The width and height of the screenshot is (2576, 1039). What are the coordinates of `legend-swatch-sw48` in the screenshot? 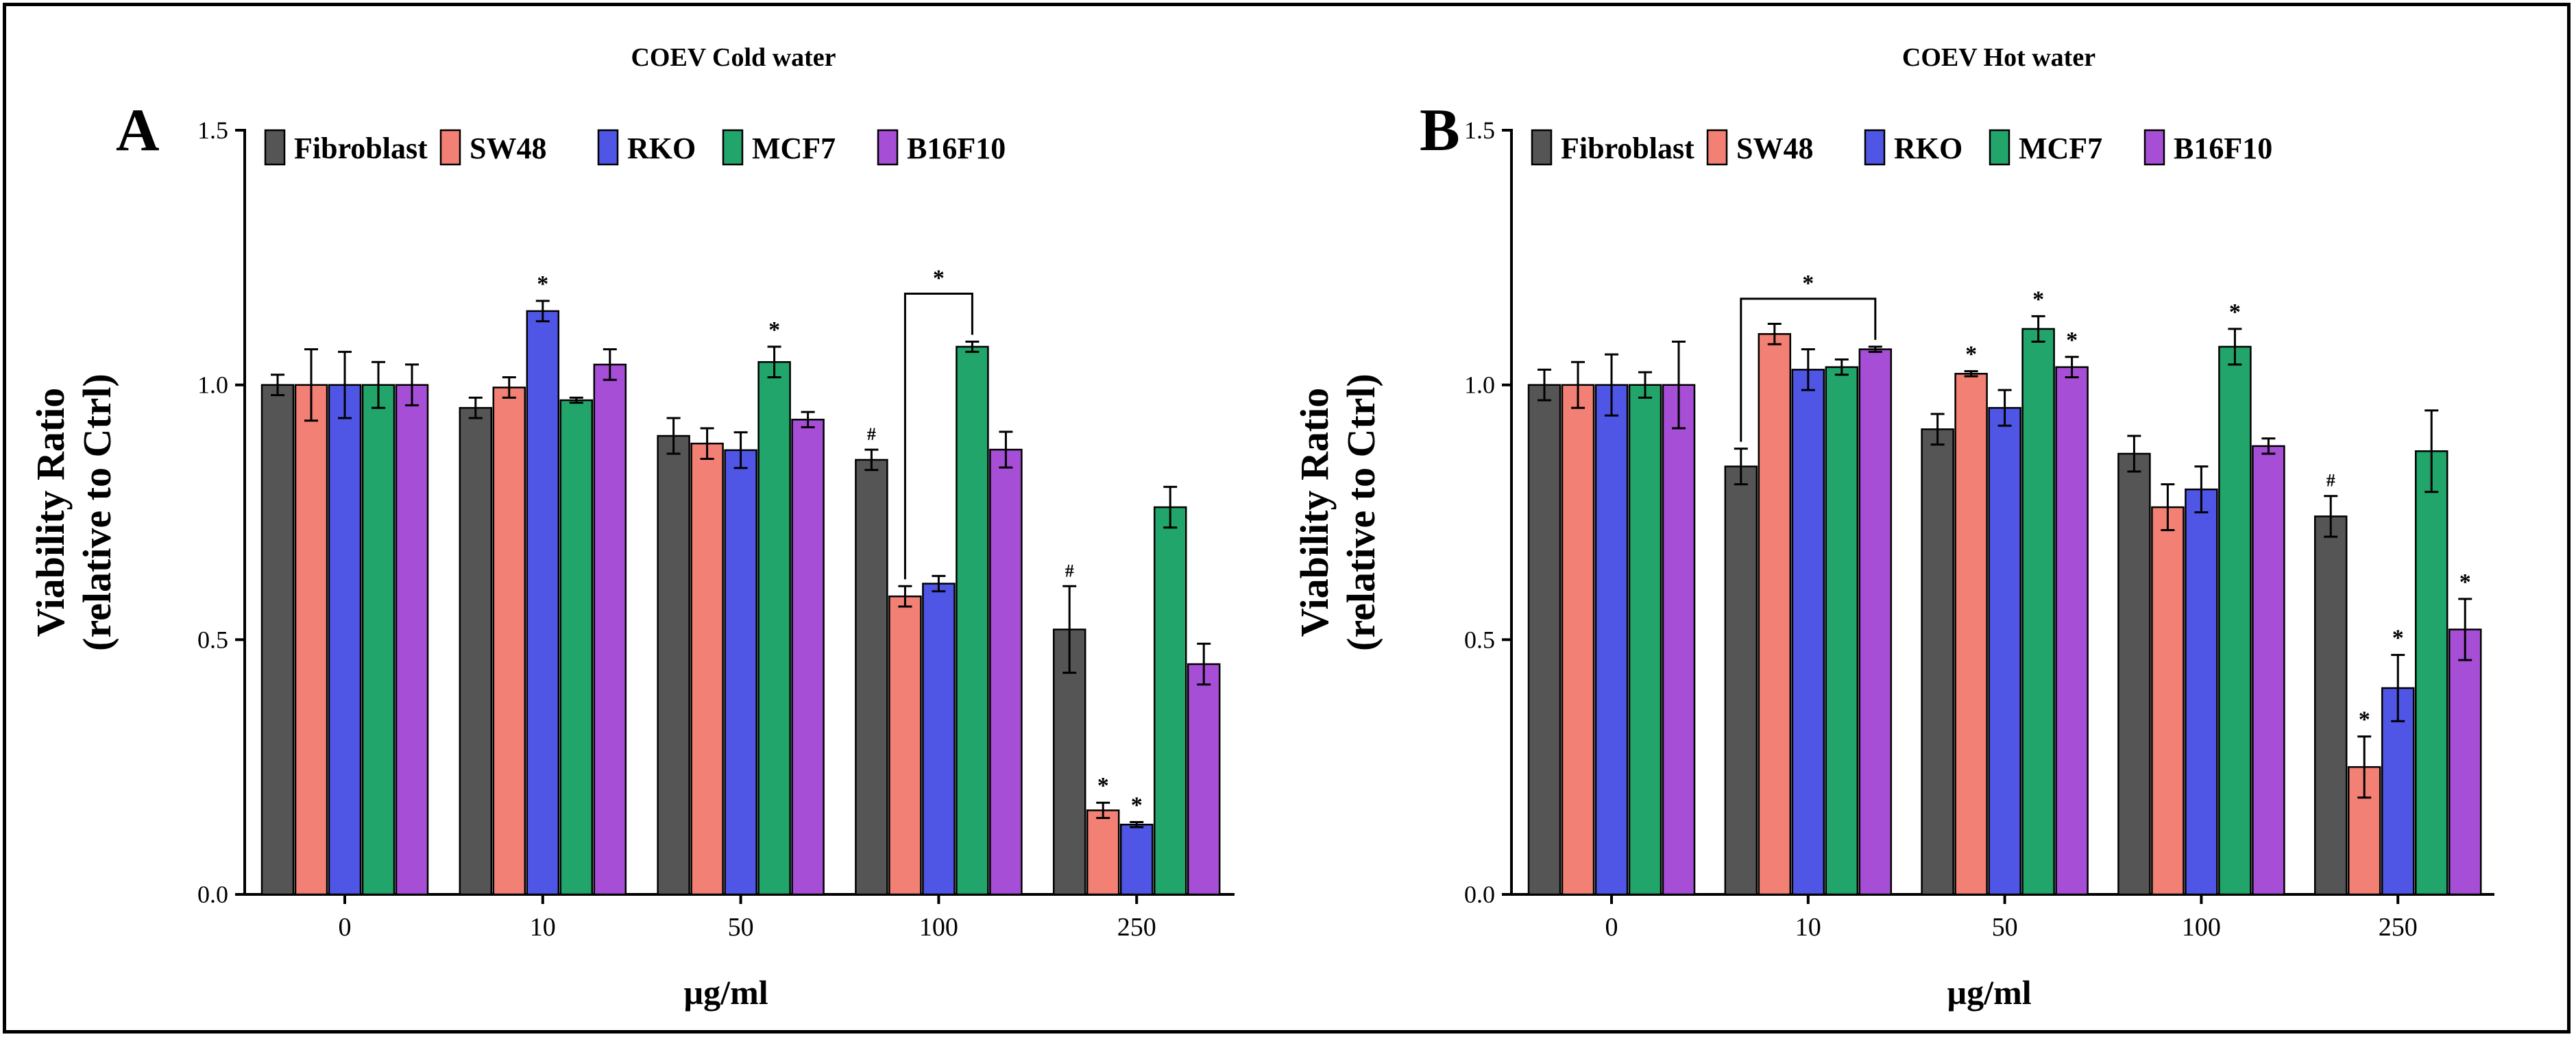 It's located at (1717, 147).